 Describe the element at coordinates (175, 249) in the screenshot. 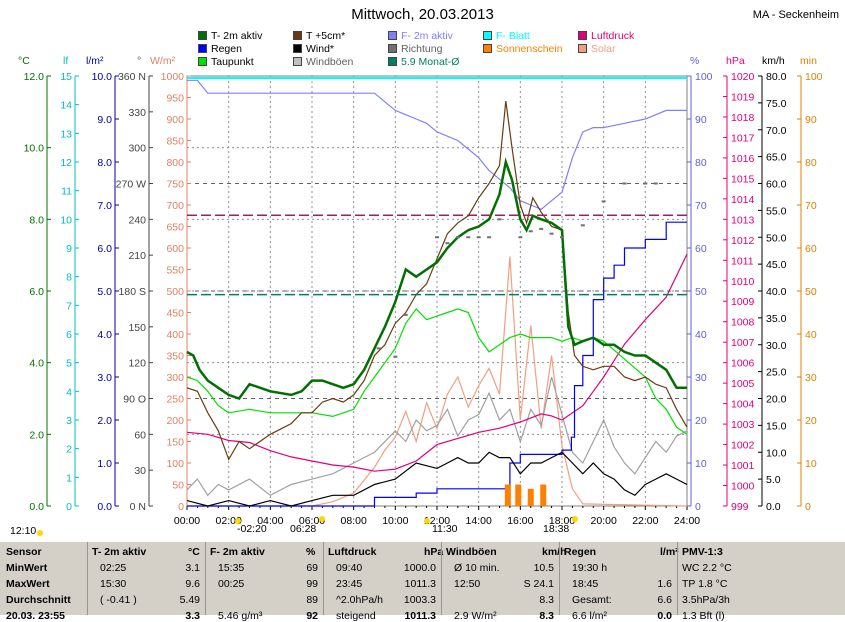

I see `tick-label-solar: 600` at that location.